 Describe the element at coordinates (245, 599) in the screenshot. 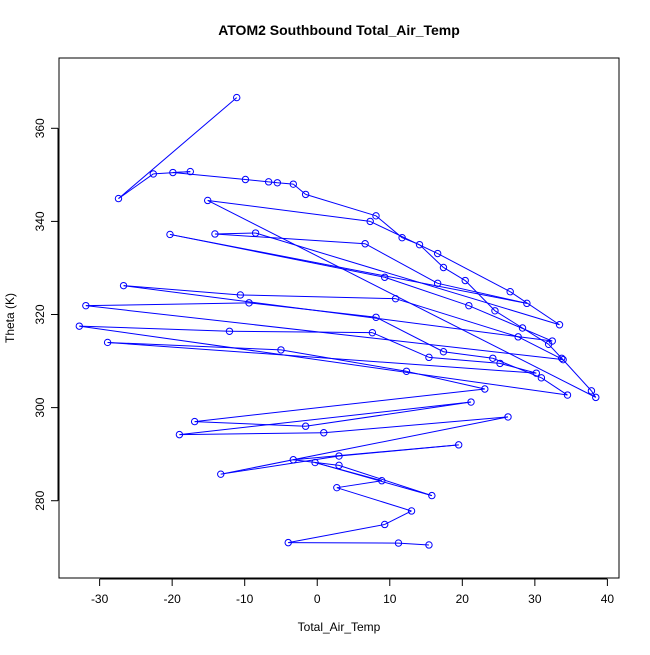

I see `x-tick-label: -10` at that location.